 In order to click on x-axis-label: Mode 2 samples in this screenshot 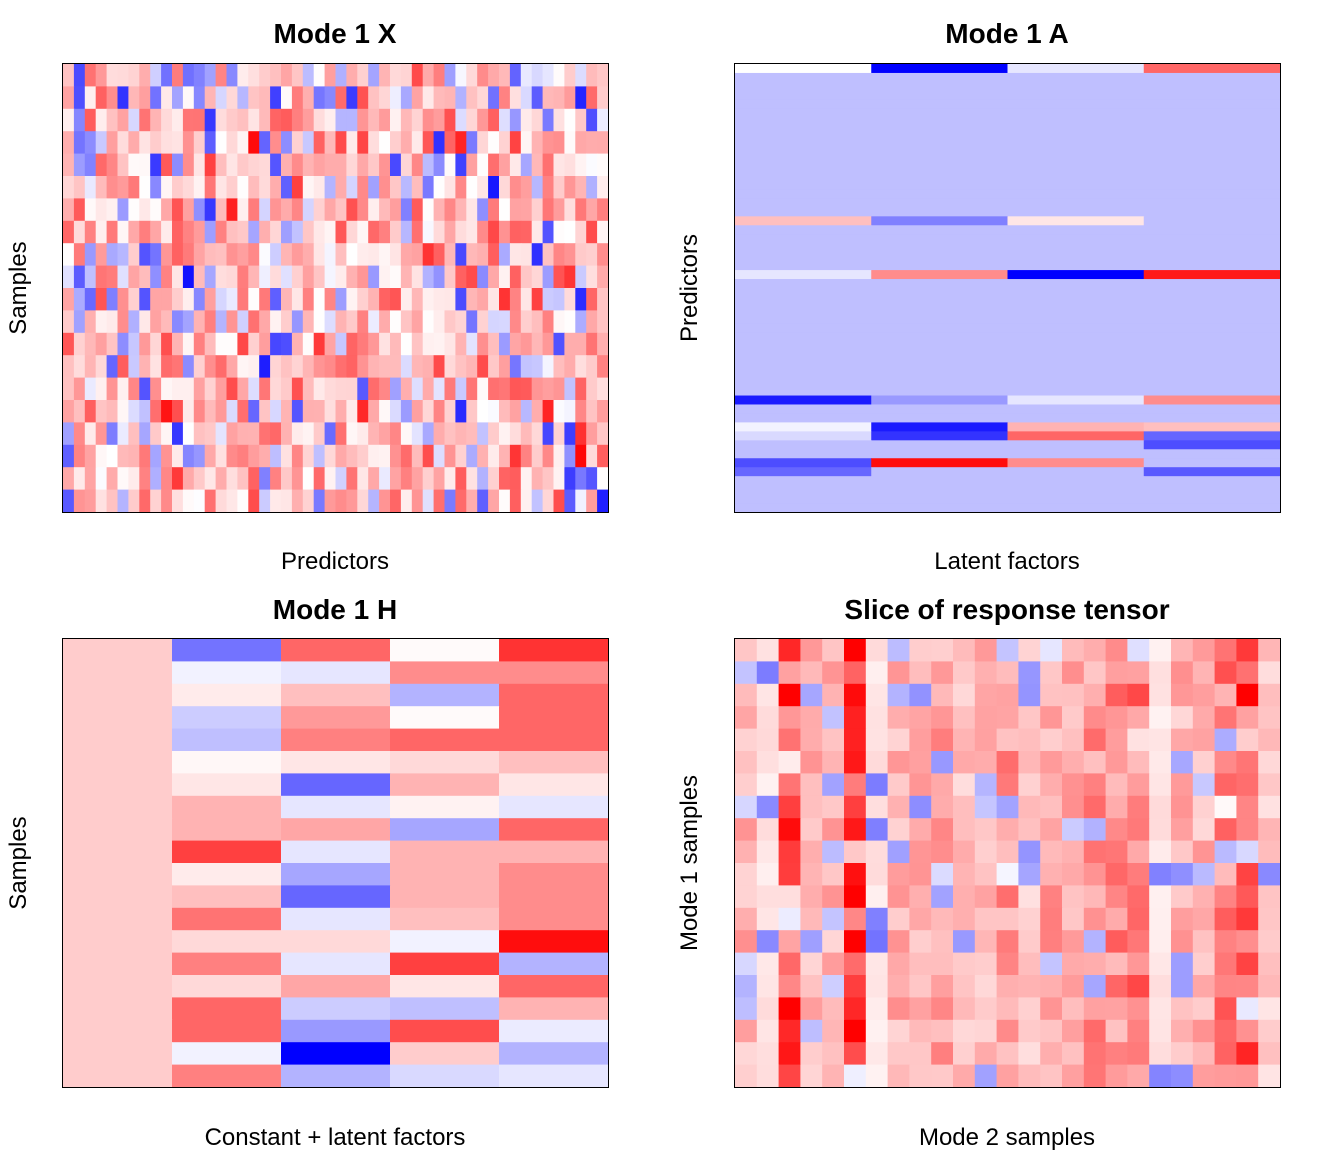, I will do `click(1007, 1137)`.